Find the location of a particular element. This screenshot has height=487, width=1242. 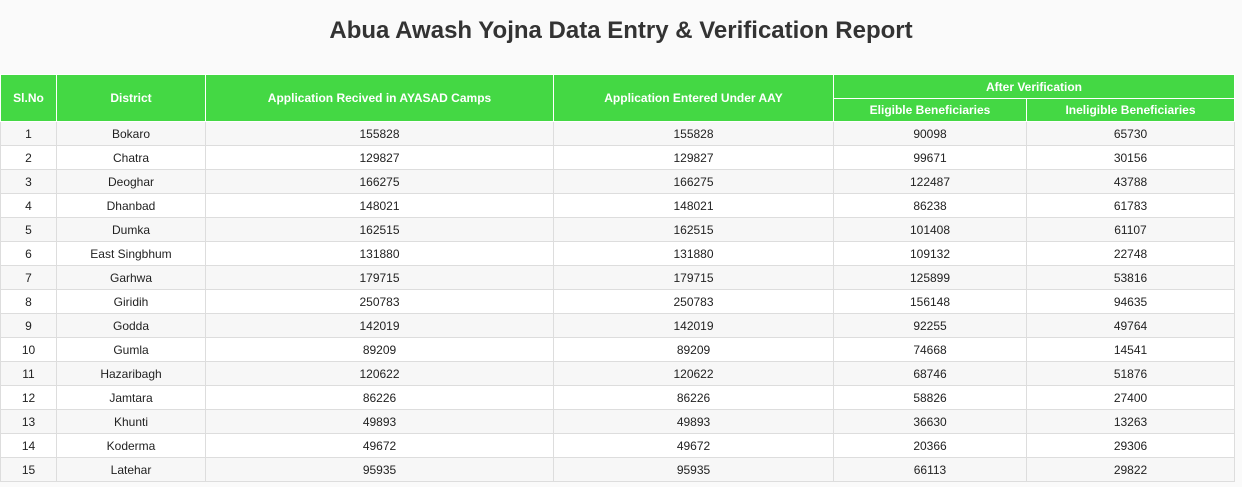

cell-sl-no: 2 is located at coordinates (28, 157).